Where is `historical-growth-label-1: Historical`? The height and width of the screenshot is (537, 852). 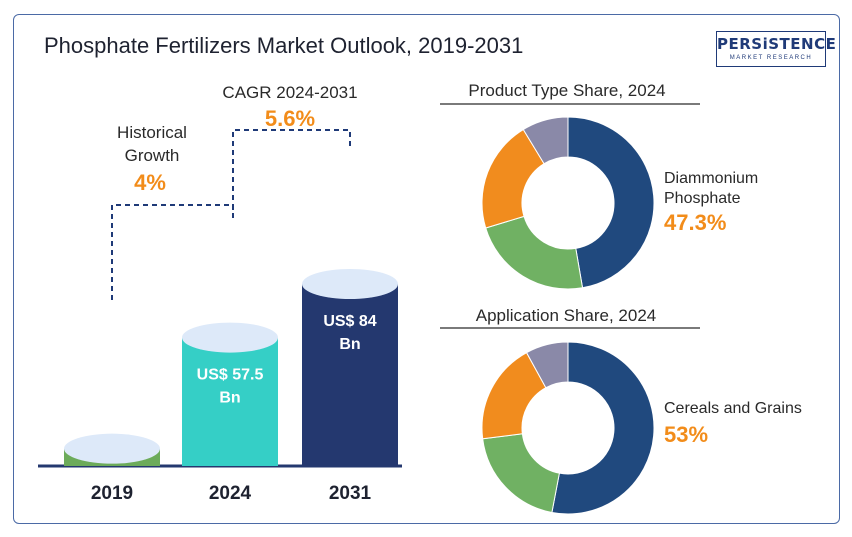 historical-growth-label-1: Historical is located at coordinates (152, 132).